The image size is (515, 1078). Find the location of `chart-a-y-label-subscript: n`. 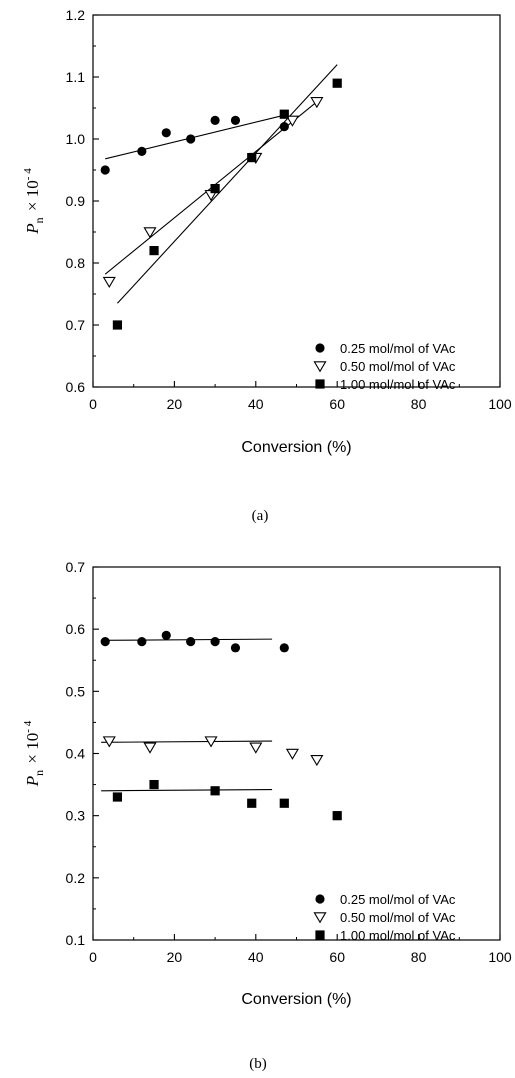

chart-a-y-label-subscript: n is located at coordinates (39, 220).